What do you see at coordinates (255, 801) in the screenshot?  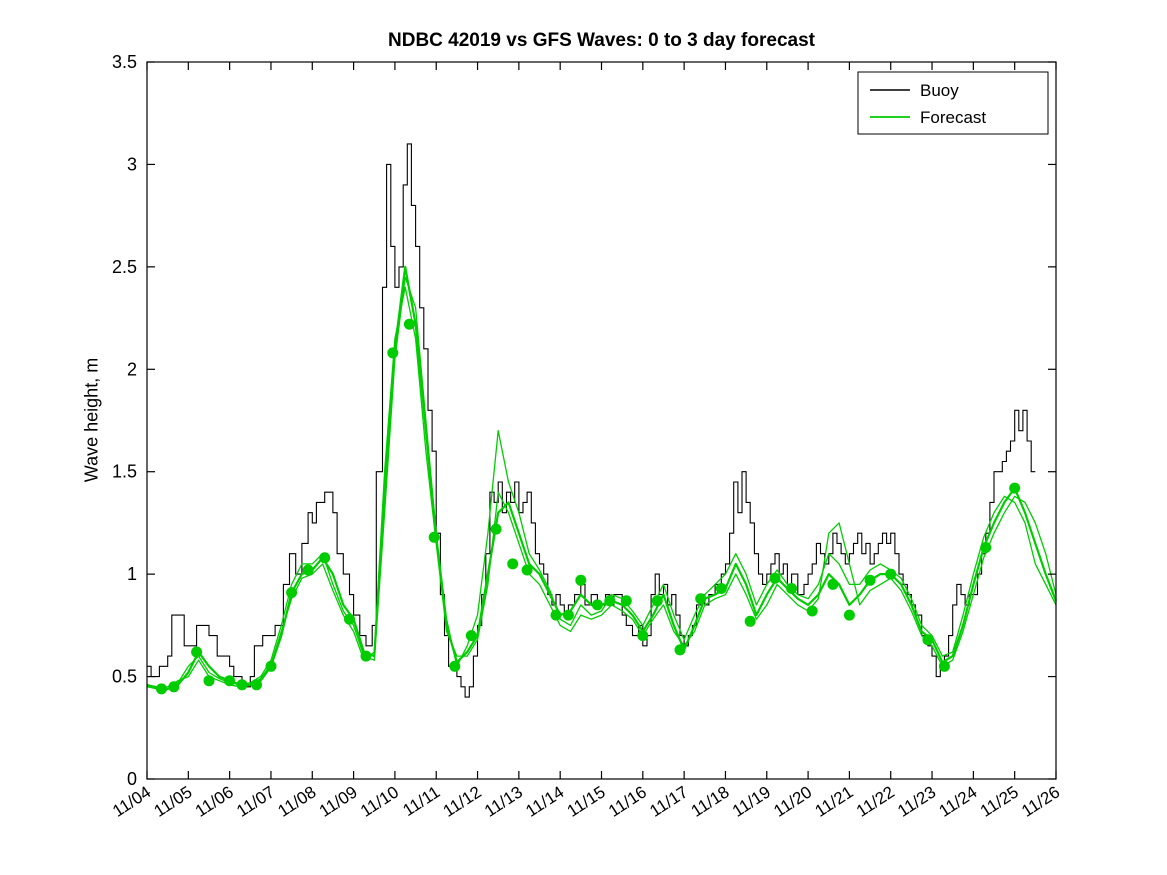 I see `x-tick-label: 11/07` at bounding box center [255, 801].